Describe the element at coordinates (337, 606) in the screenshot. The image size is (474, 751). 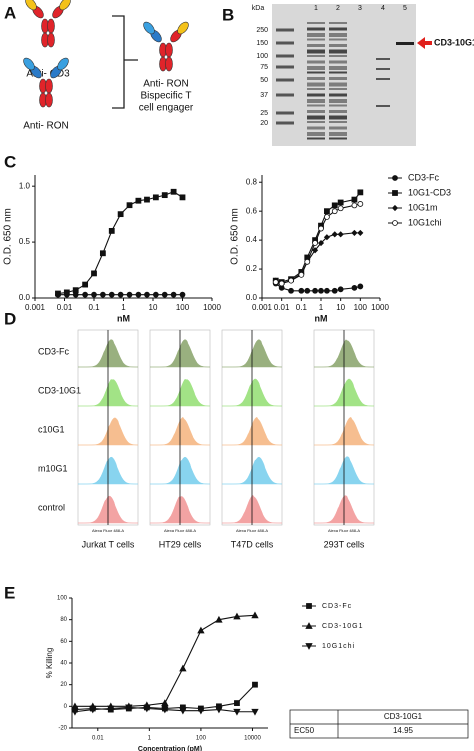
I see `legend-label: CD3-Fc` at that location.